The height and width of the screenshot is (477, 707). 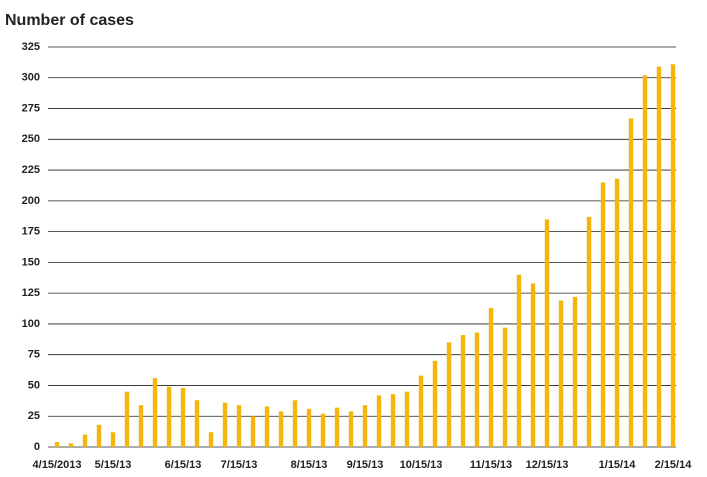 I want to click on y-tick-label: 250, so click(x=31, y=139).